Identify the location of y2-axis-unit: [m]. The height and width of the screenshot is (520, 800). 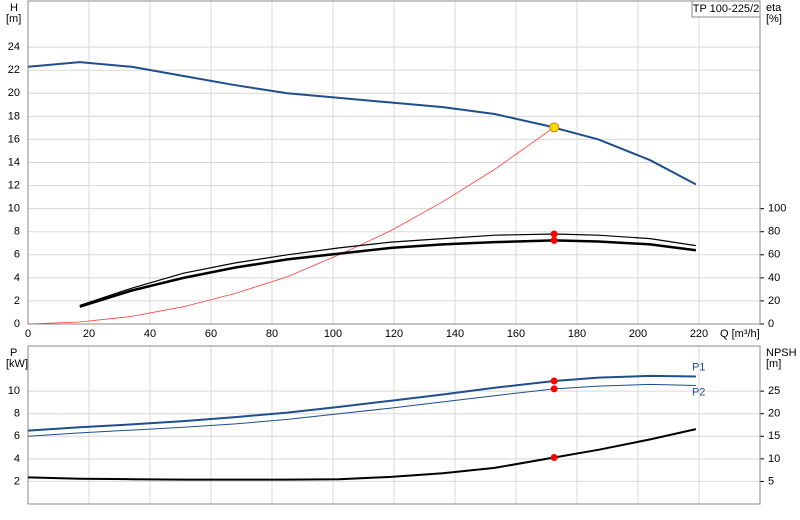
(773, 364).